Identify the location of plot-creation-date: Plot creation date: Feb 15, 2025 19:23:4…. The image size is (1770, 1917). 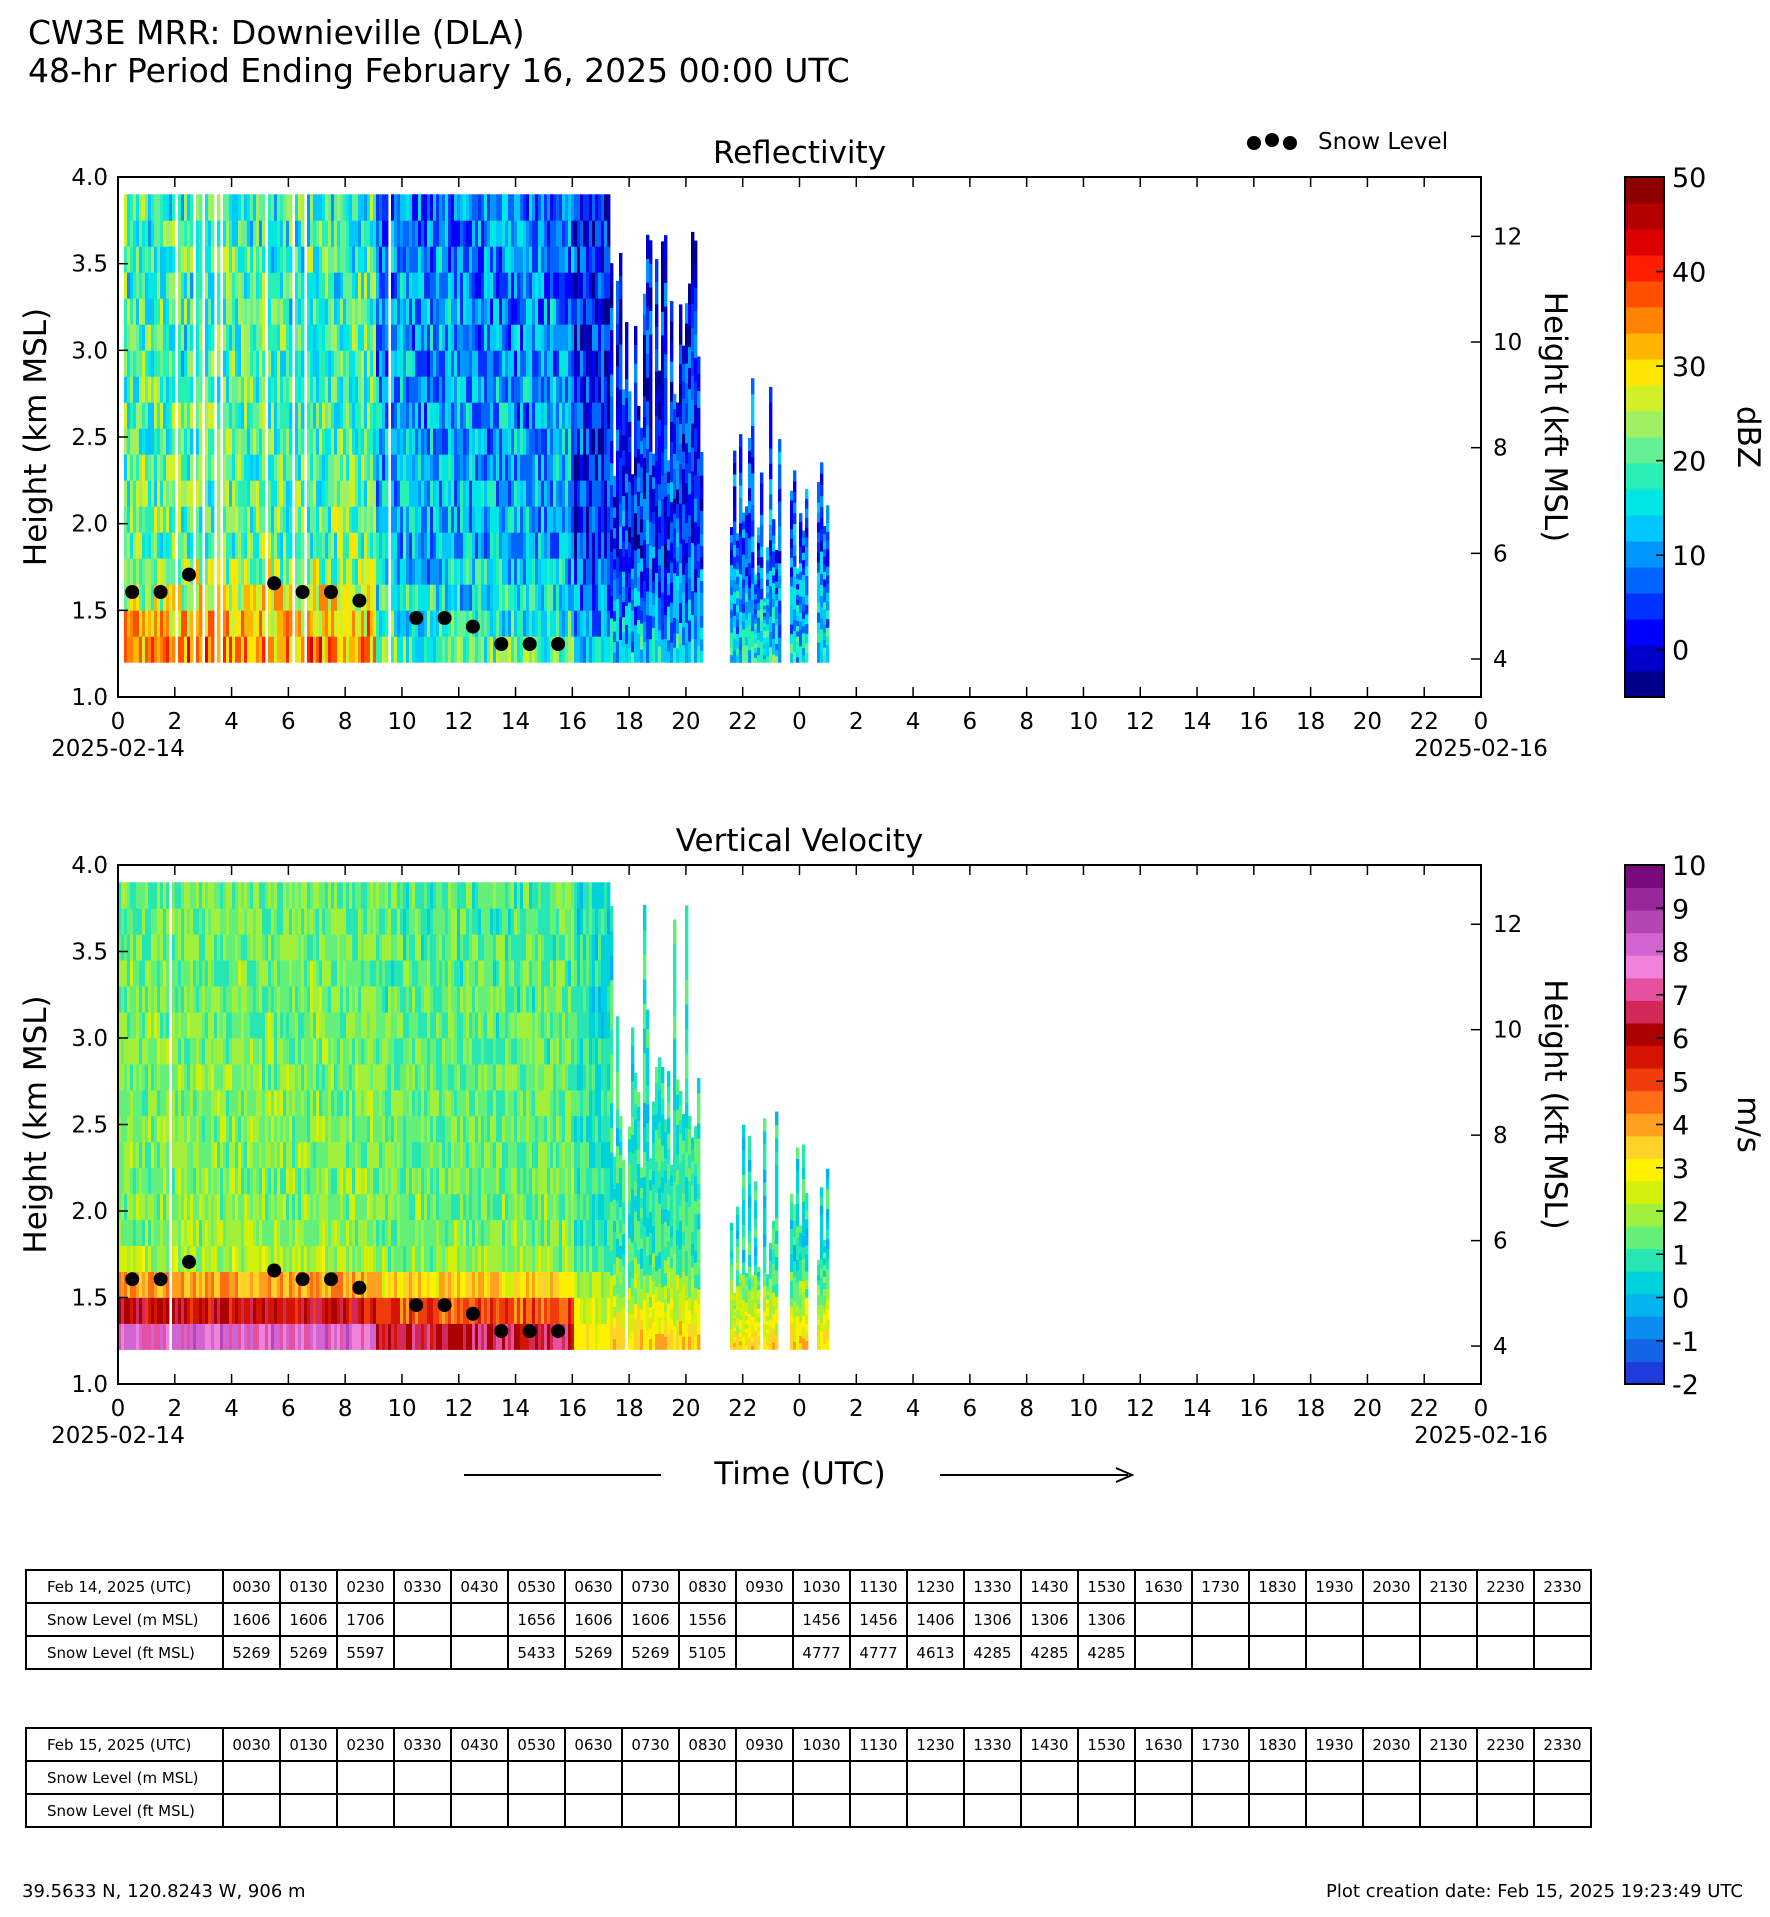
(1534, 1891).